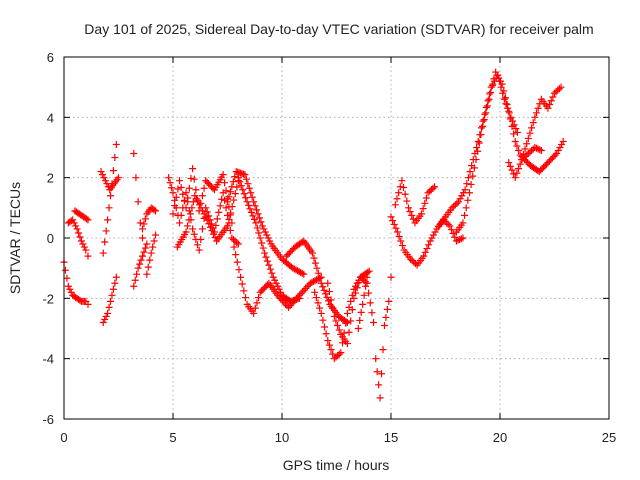 Image resolution: width=640 pixels, height=480 pixels. What do you see at coordinates (48, 298) in the screenshot?
I see `y-tick-label: -2` at bounding box center [48, 298].